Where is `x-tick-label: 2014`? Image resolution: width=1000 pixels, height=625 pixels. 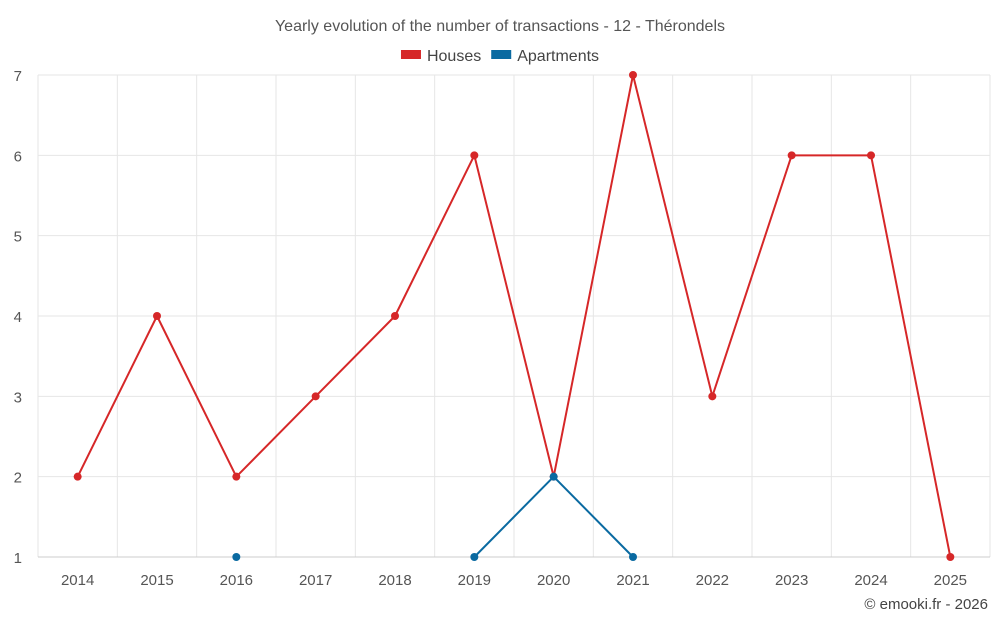 x-tick-label: 2014 is located at coordinates (77, 580).